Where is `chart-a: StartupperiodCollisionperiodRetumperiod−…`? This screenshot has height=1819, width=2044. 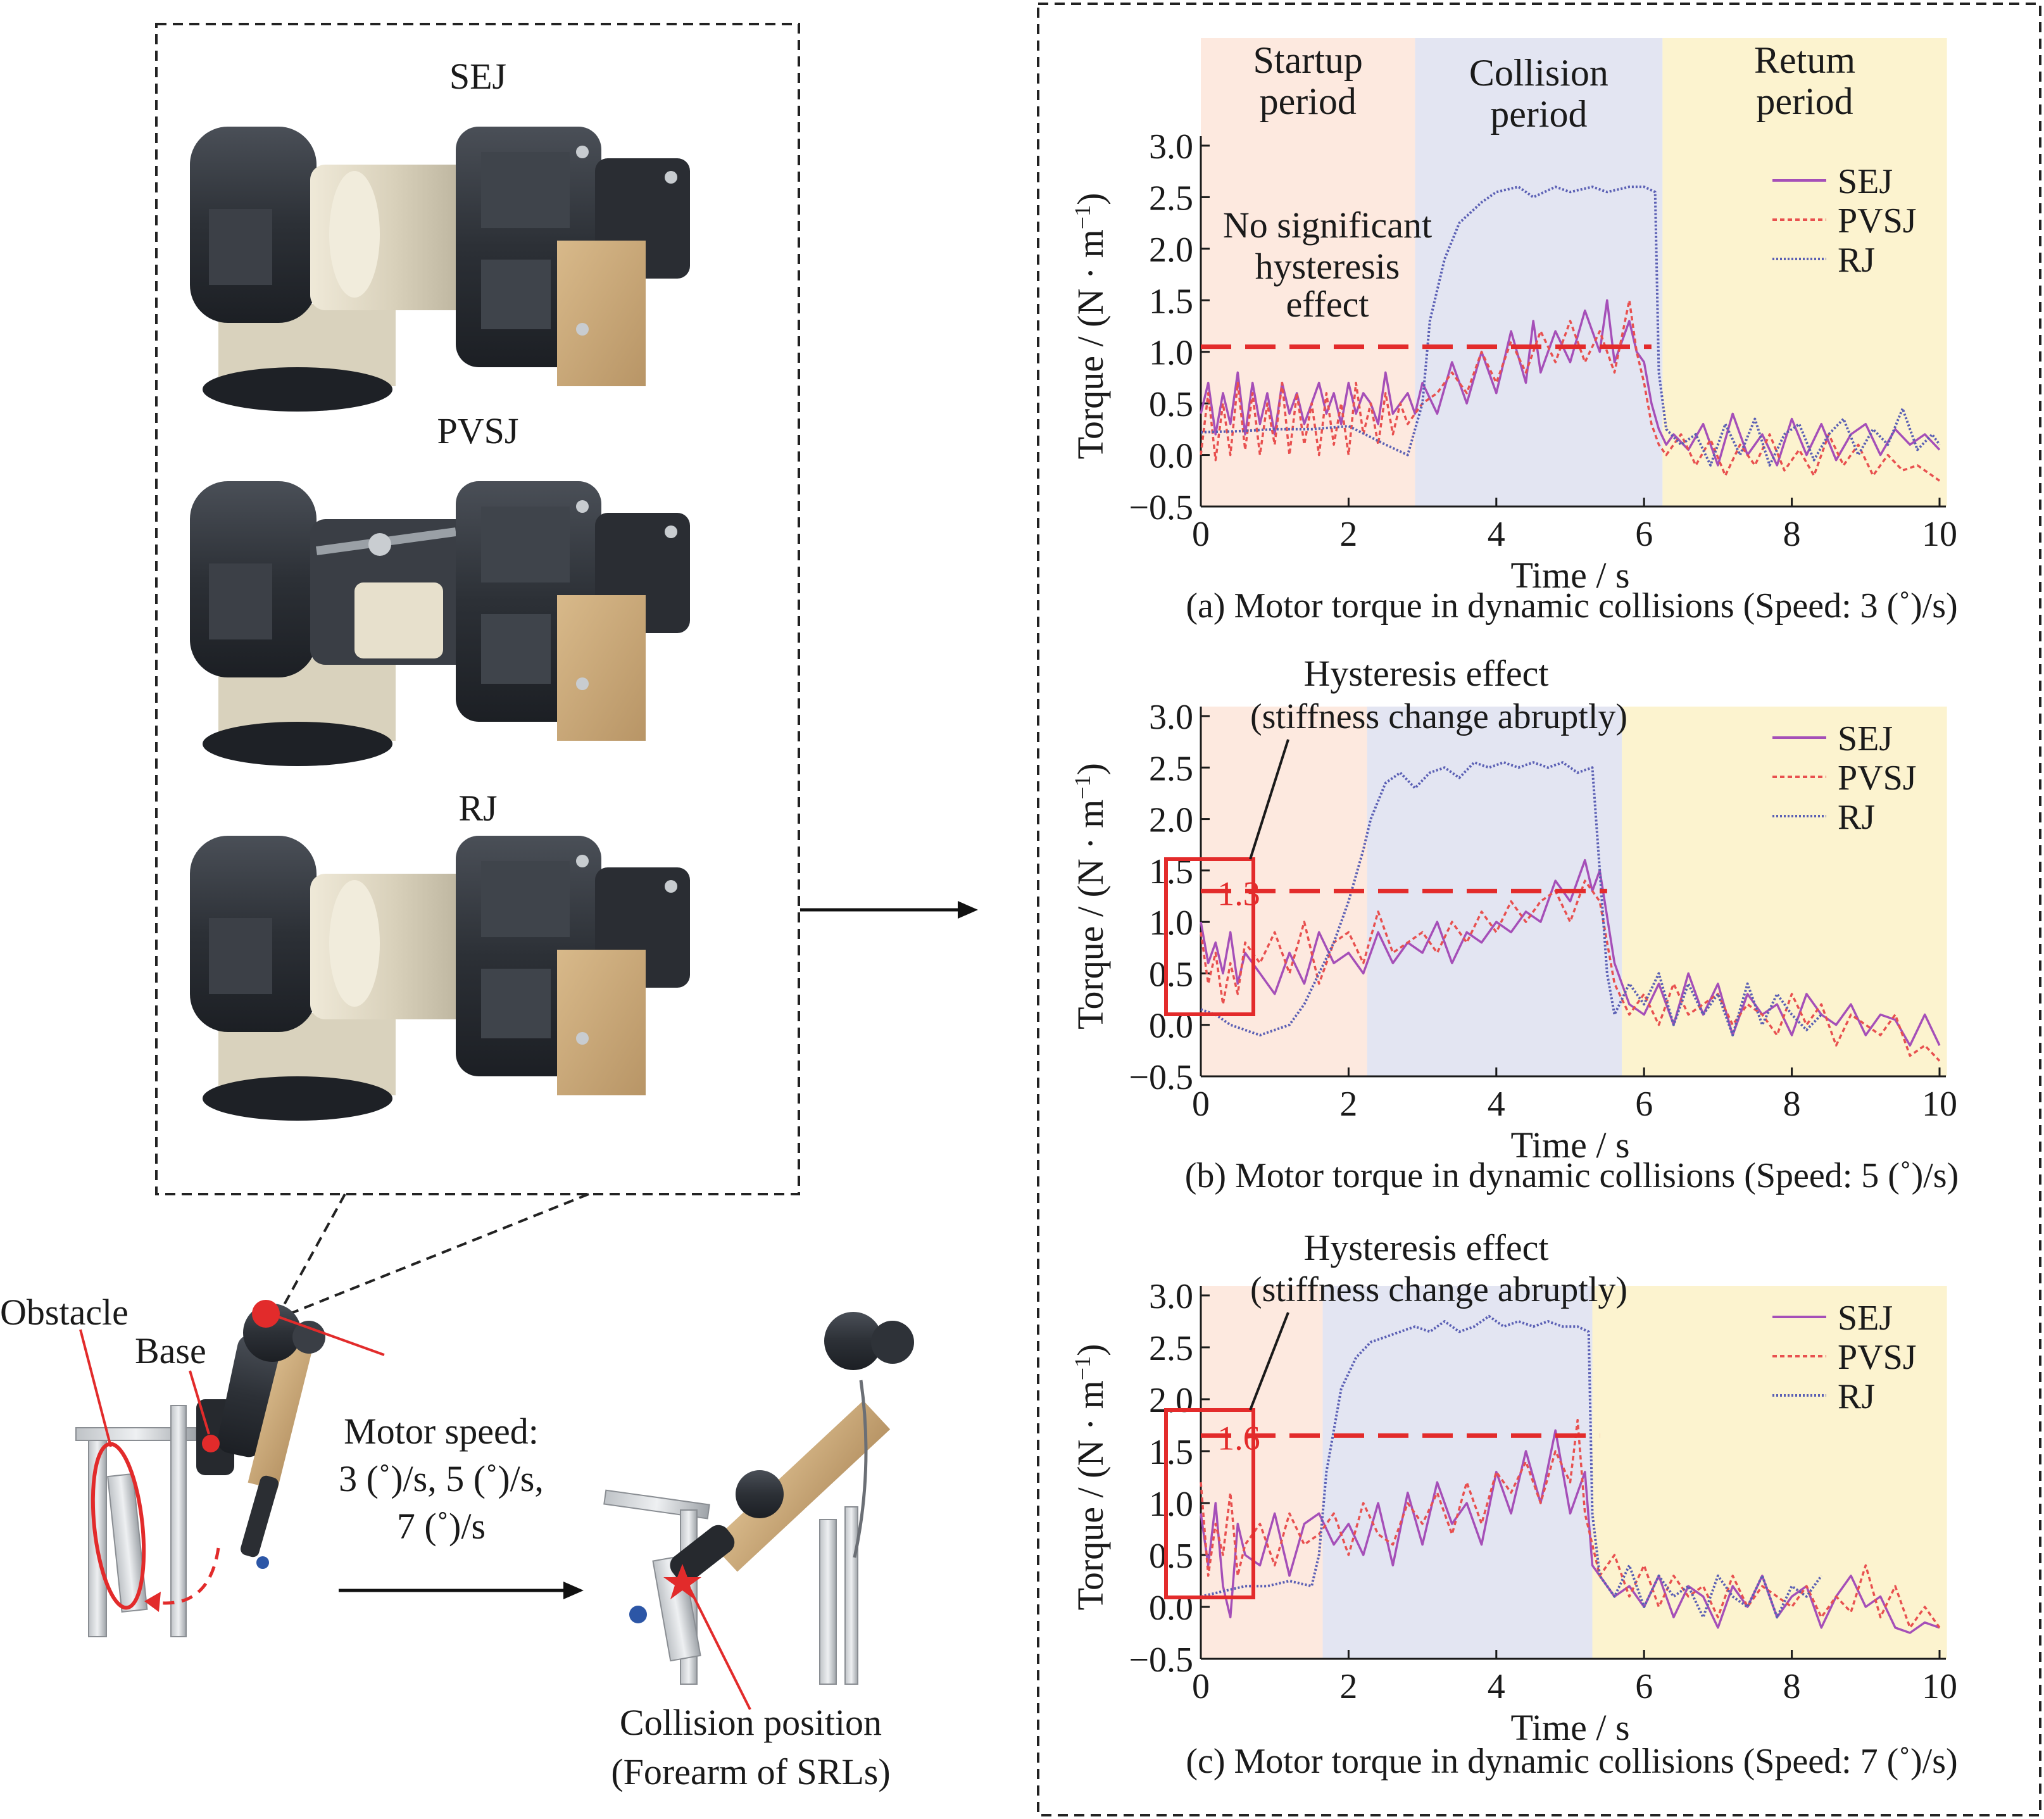
chart-a: StartupperiodCollisionperiodRetumperiod−… is located at coordinates (1514, 332).